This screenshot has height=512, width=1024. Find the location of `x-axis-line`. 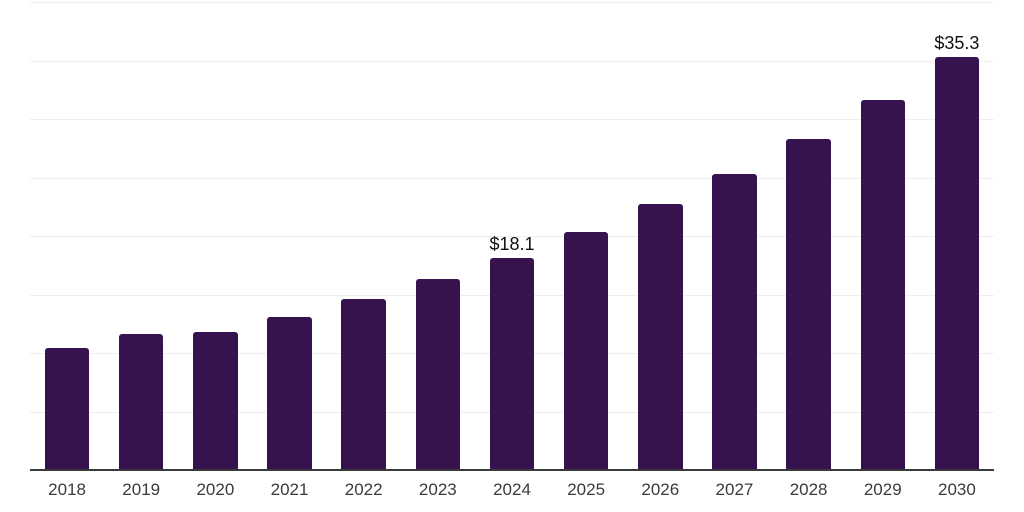

x-axis-line is located at coordinates (512, 470).